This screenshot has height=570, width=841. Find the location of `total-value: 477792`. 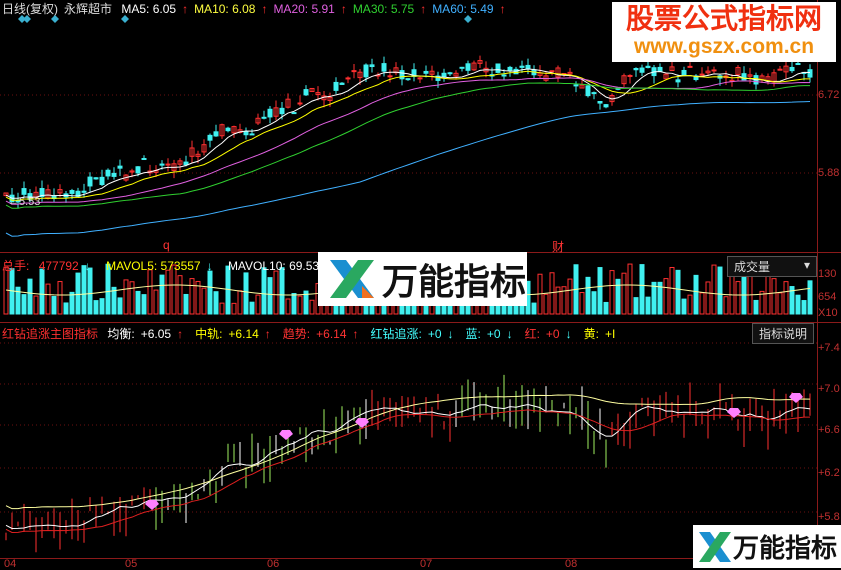

total-value: 477792 is located at coordinates (58, 266).